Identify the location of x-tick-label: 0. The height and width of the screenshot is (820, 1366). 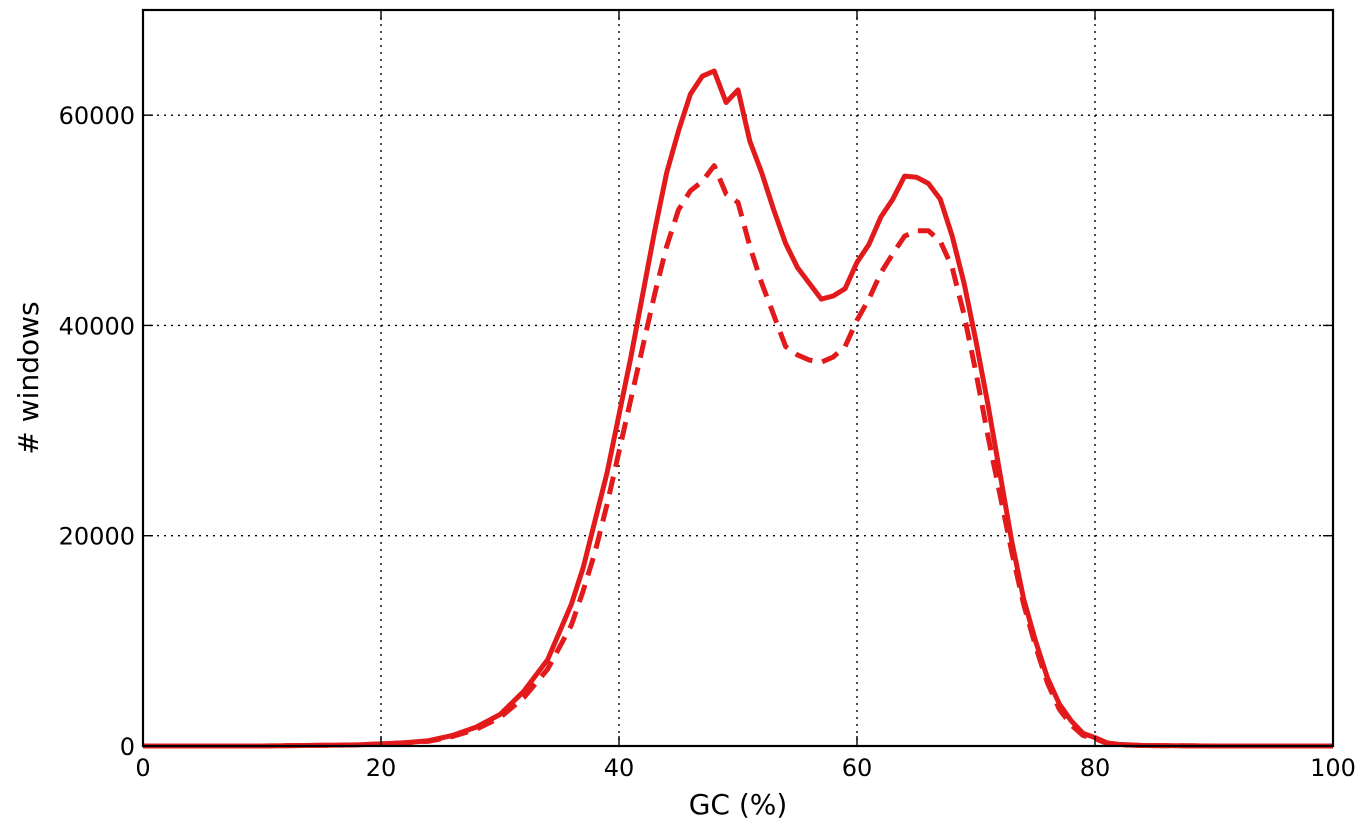
(142, 768).